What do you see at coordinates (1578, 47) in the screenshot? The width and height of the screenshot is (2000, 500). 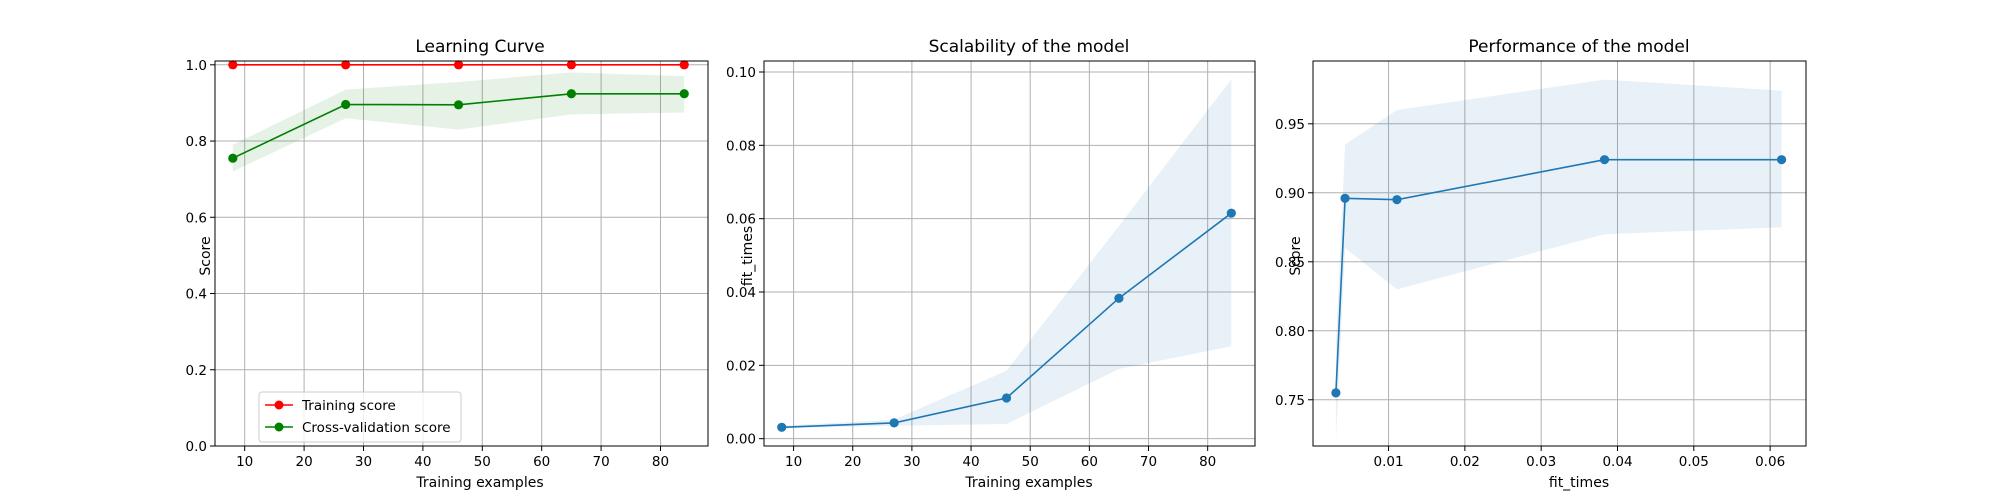 I see `chart-title: Performance of the model` at bounding box center [1578, 47].